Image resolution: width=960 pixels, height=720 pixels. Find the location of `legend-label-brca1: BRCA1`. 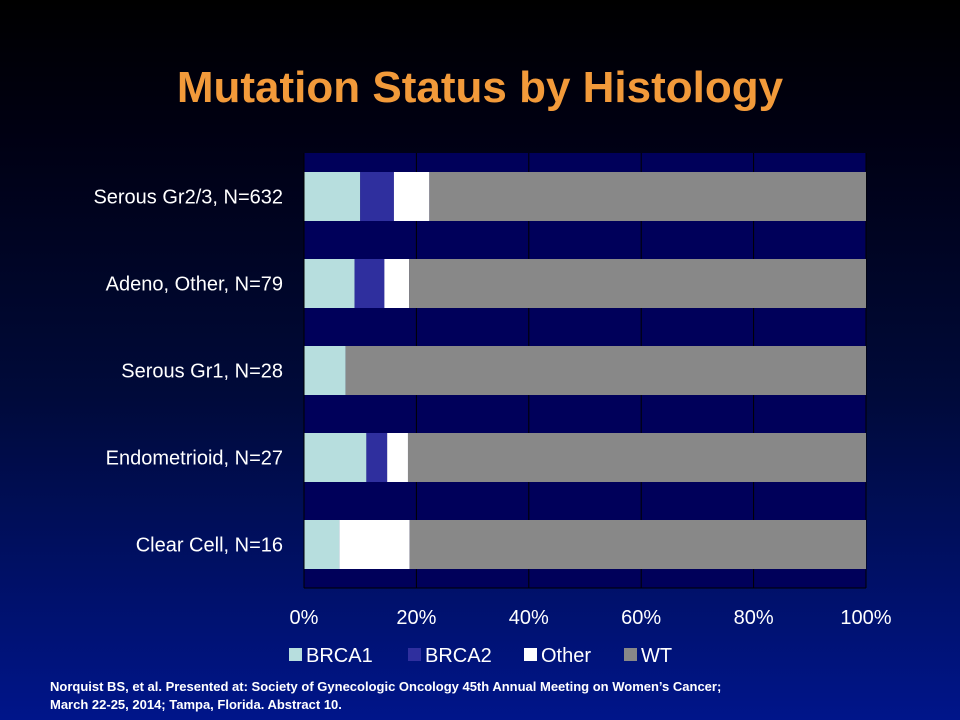

legend-label-brca1: BRCA1 is located at coordinates (339, 656).